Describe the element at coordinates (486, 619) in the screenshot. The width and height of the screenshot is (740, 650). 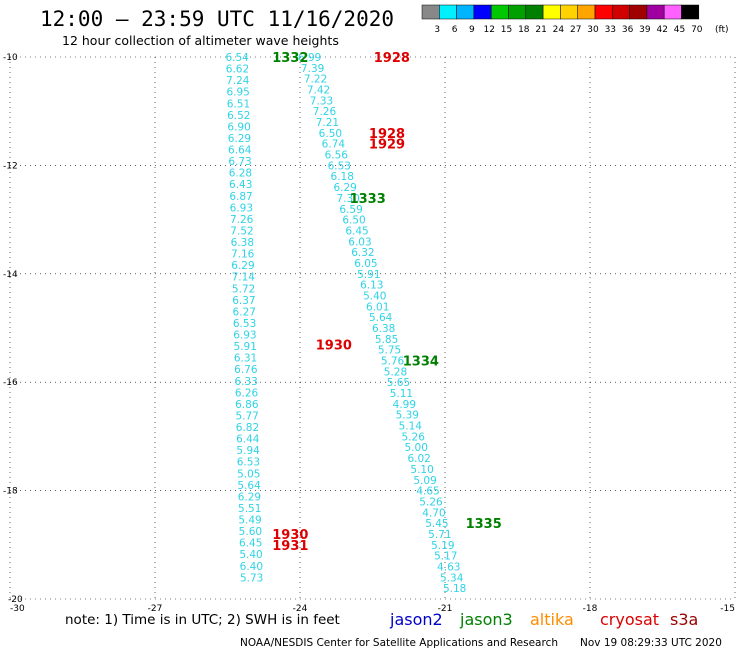
I see `satellite-legend-label: jason3` at that location.